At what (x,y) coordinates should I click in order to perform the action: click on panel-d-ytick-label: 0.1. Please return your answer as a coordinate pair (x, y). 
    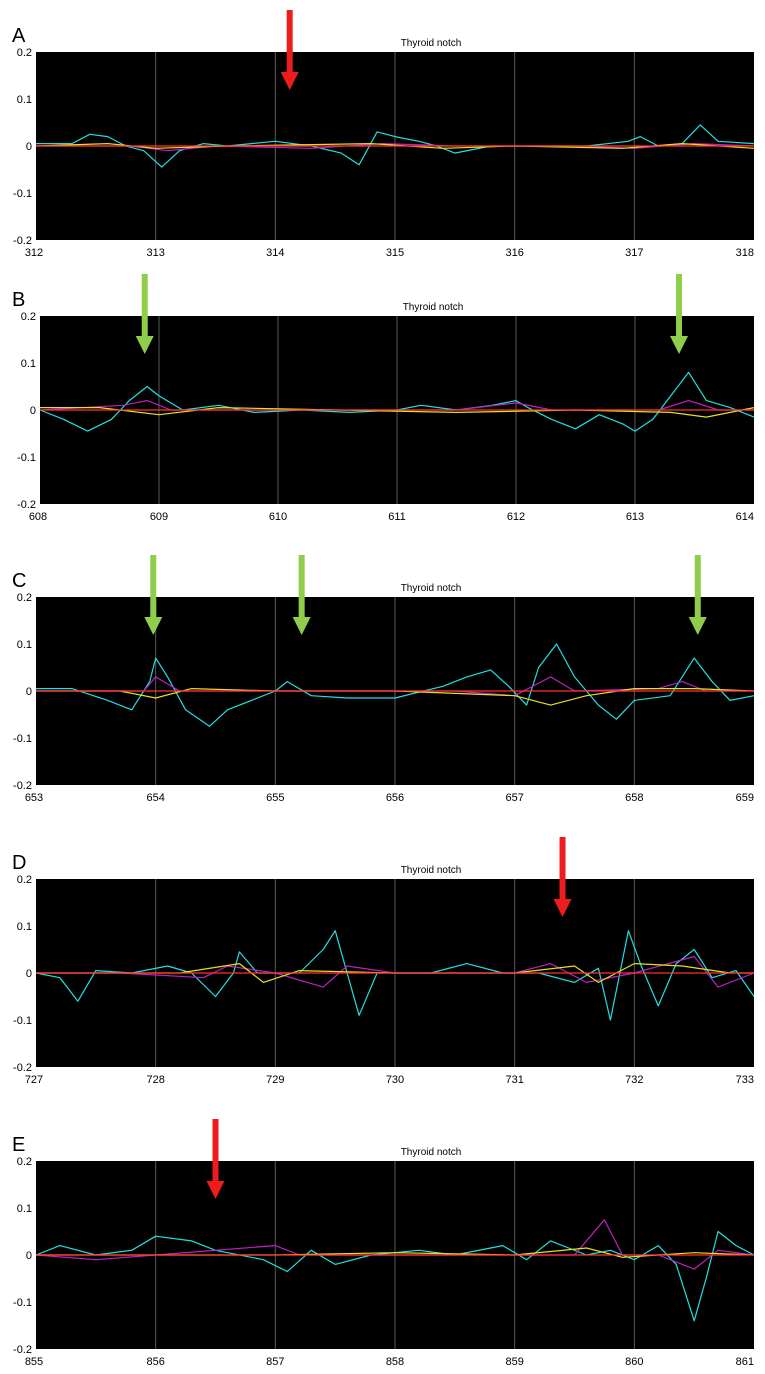
    Looking at the image, I should click on (24, 927).